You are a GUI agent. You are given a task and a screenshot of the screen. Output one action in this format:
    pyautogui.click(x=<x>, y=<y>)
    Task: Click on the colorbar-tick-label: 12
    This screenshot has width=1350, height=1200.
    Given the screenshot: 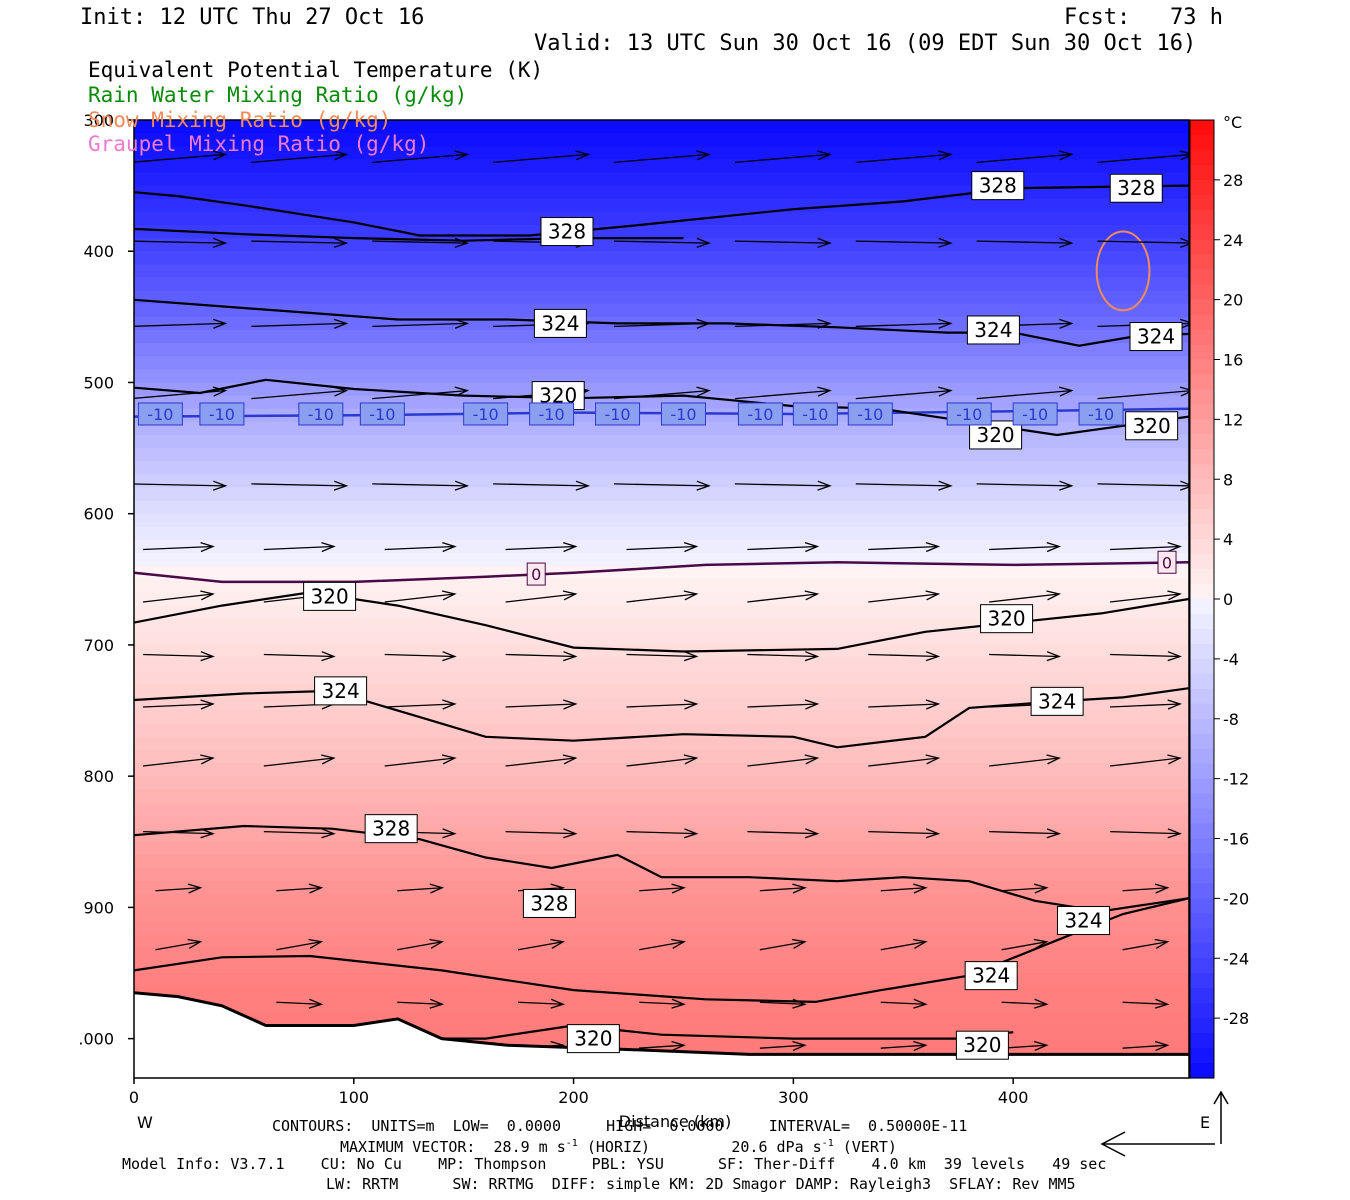 What is the action you would take?
    pyautogui.click(x=1233, y=419)
    